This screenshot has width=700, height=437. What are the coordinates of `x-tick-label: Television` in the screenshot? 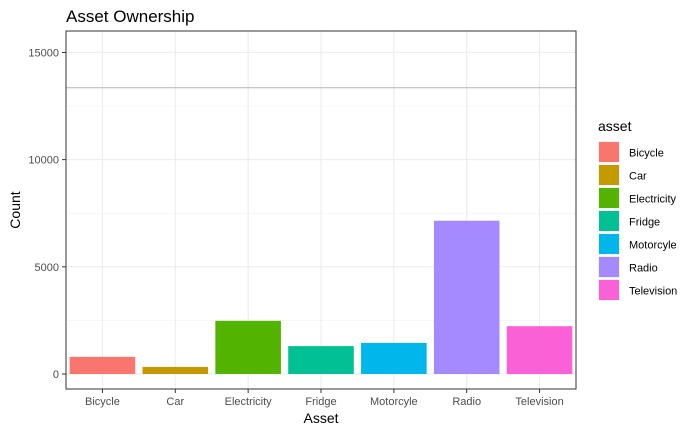 It's located at (539, 402).